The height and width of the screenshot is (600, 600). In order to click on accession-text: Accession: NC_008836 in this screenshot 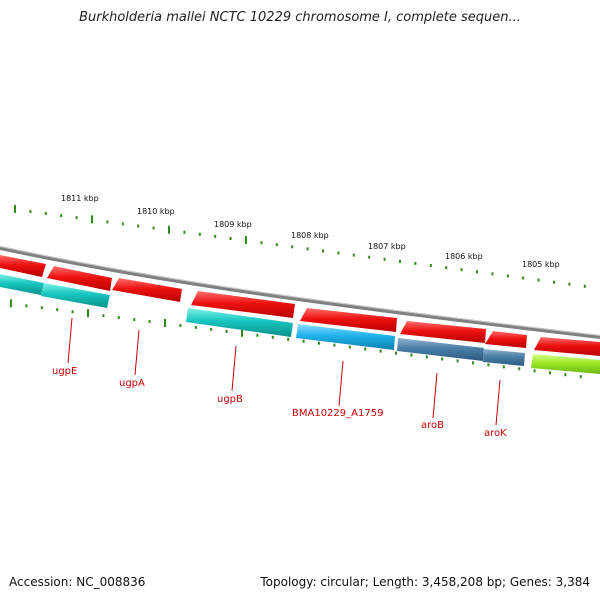, I will do `click(77, 582)`.